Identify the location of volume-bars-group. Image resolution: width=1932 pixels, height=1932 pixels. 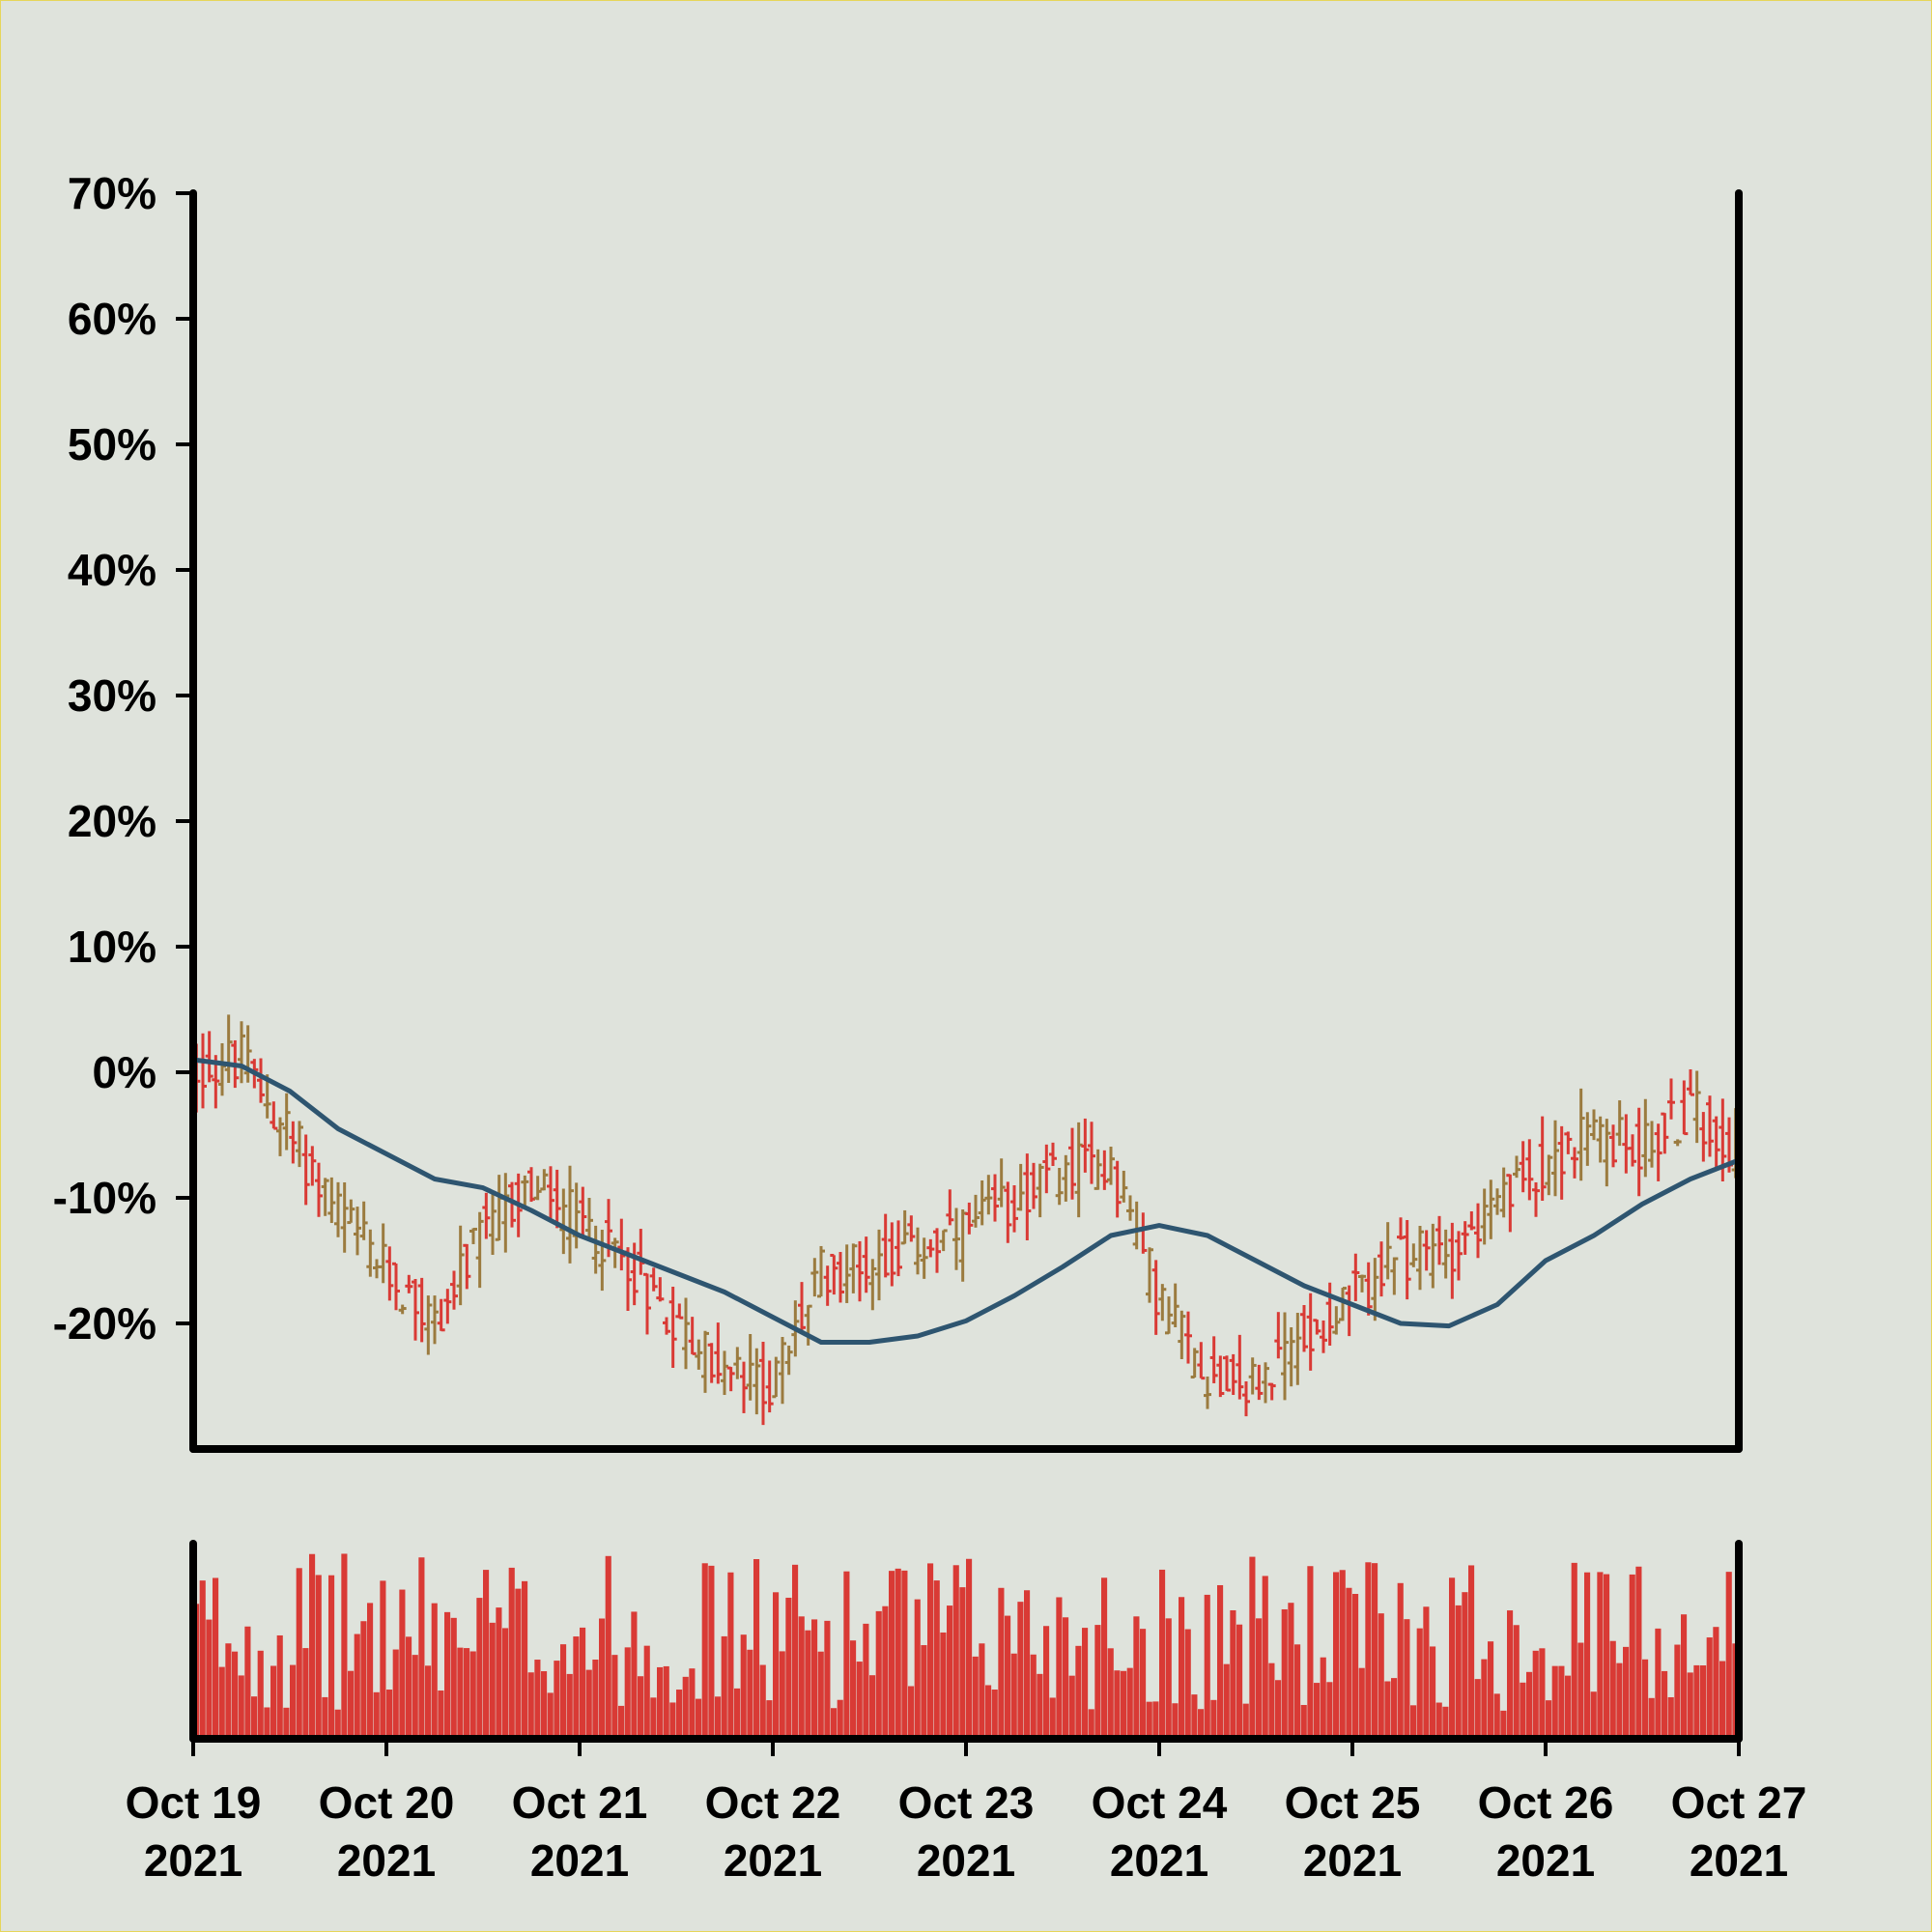
(966, 1646).